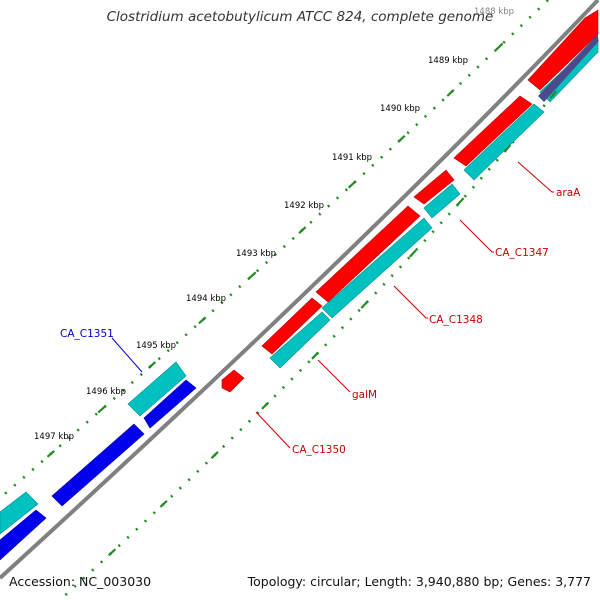  I want to click on gene-CA_C1350, so click(233, 381).